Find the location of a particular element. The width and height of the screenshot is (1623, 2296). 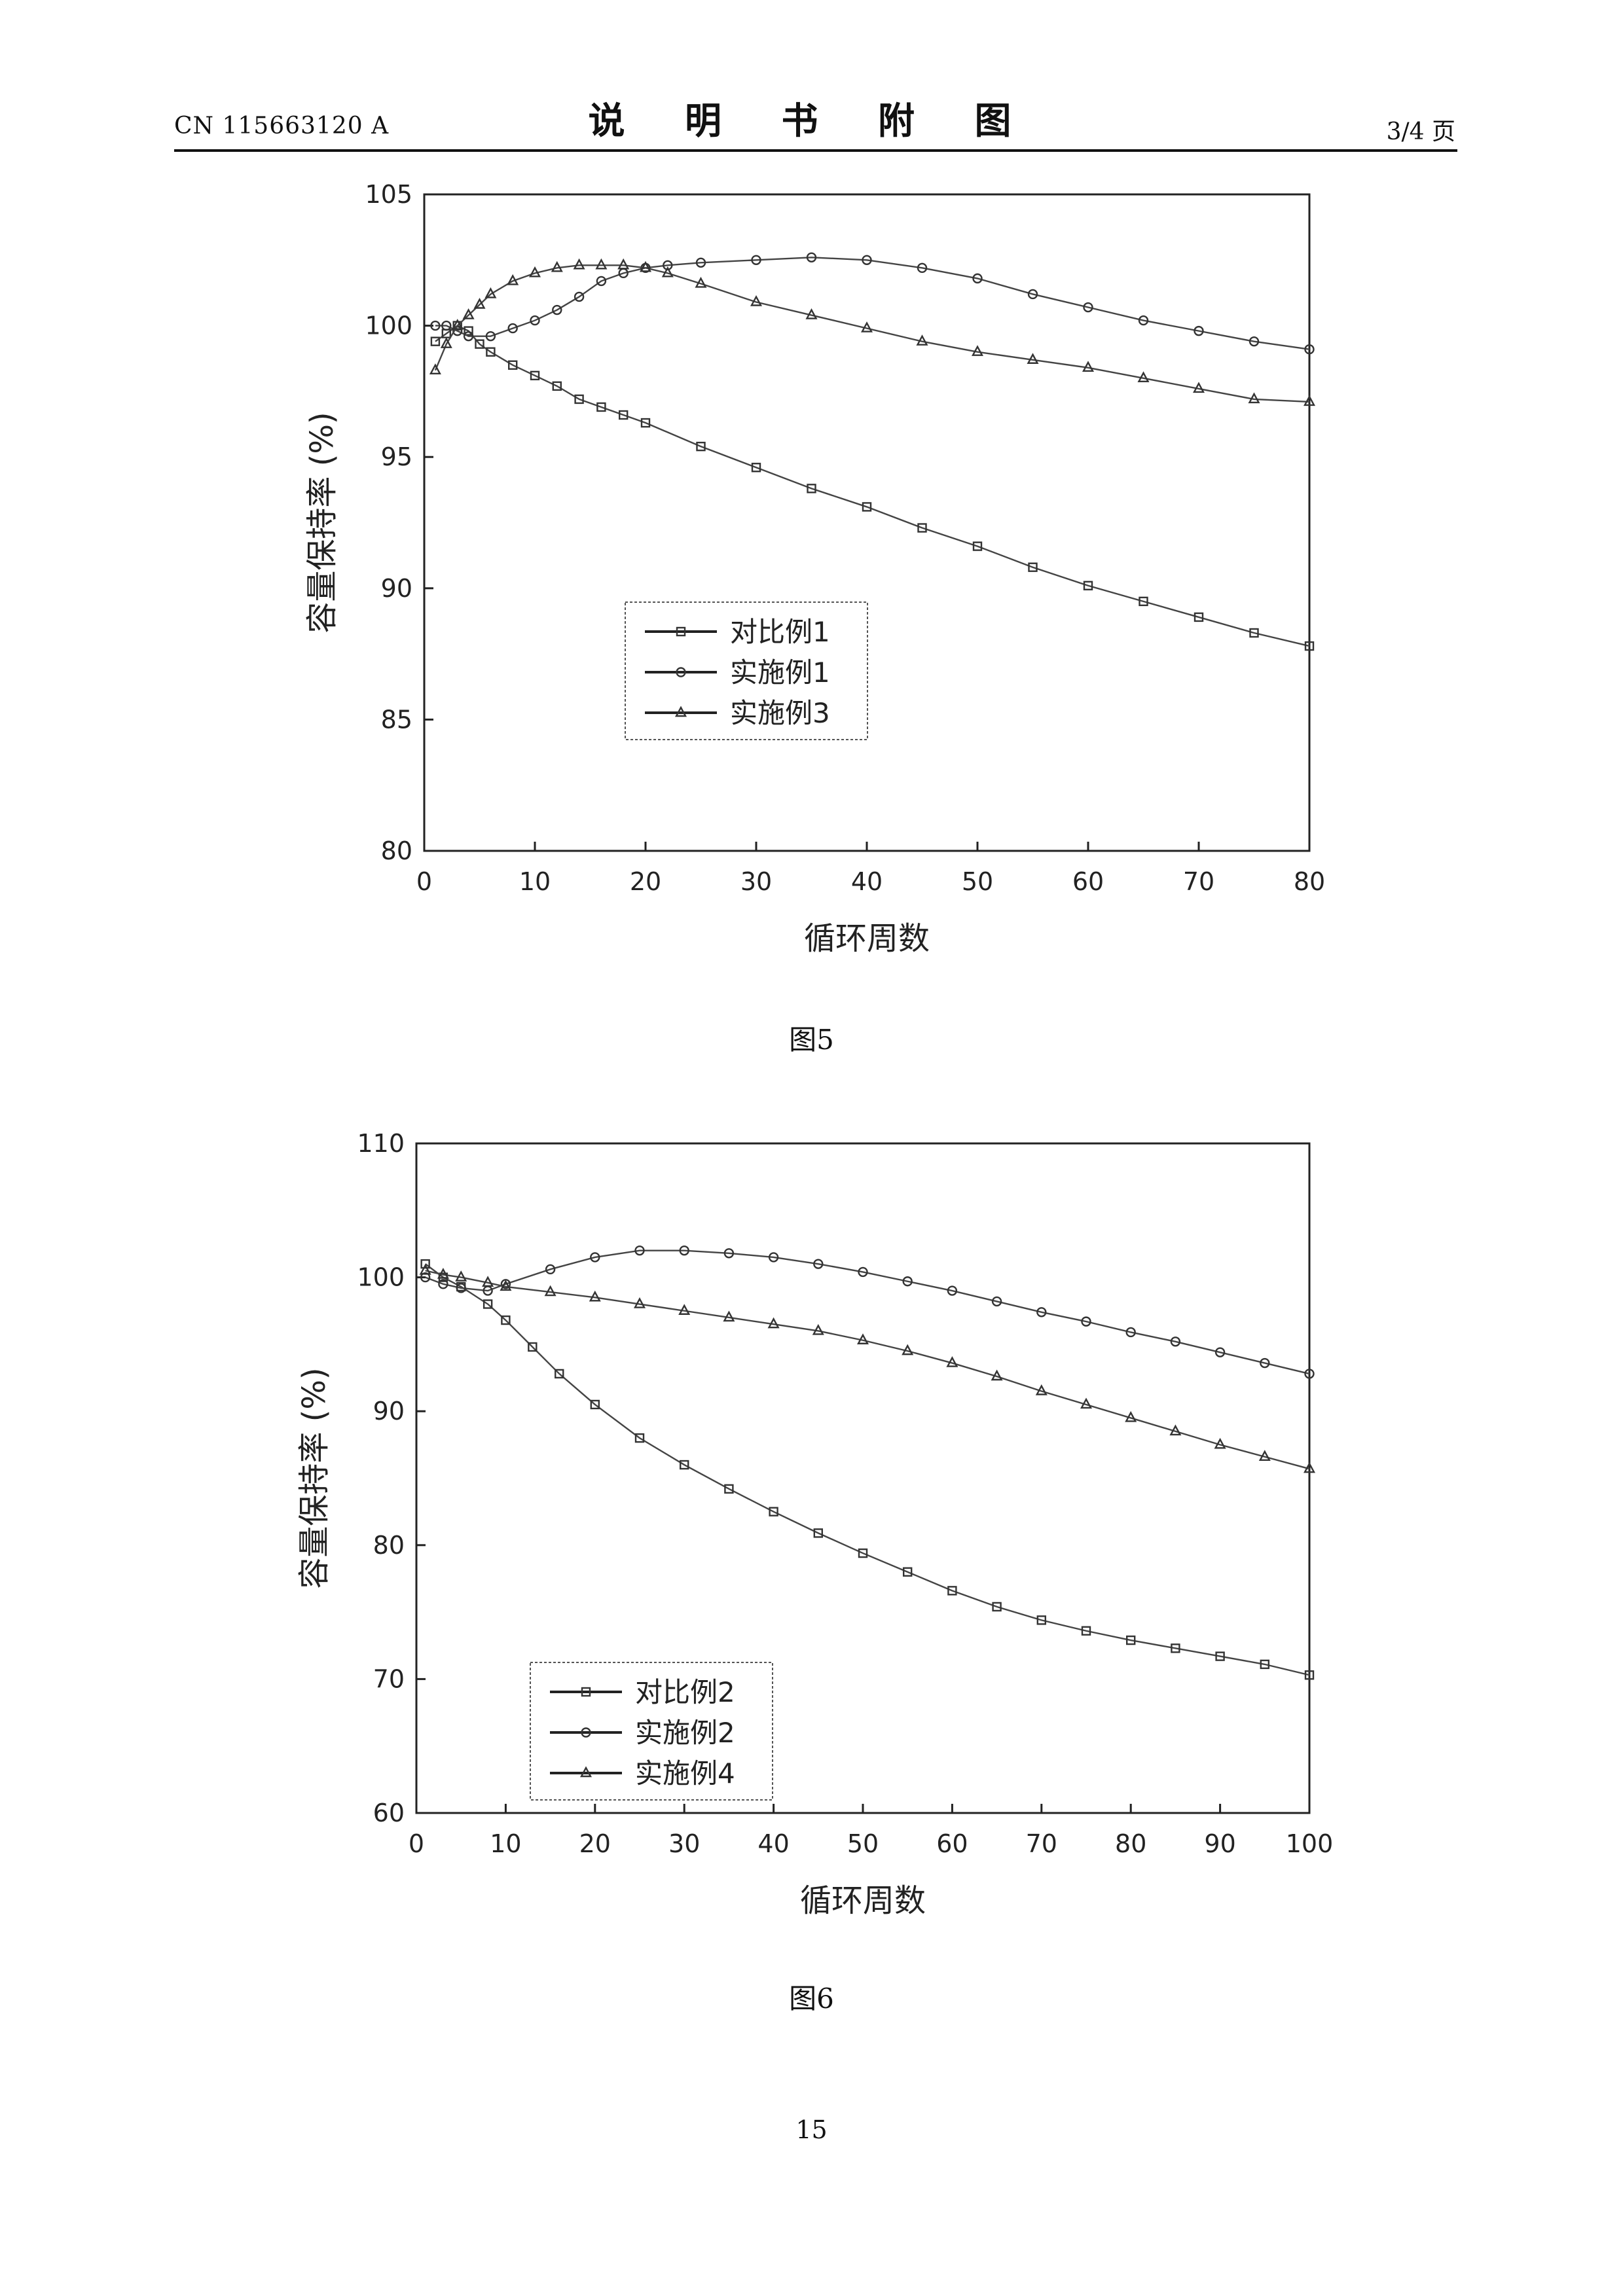

legend-label: 对比例2 is located at coordinates (685, 1692).